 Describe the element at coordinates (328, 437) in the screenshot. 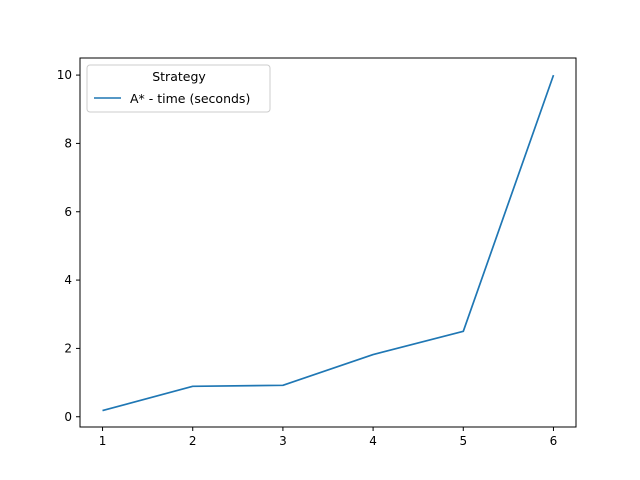

I see `x-axis-ticks: 1 2 3 4 5 6` at that location.